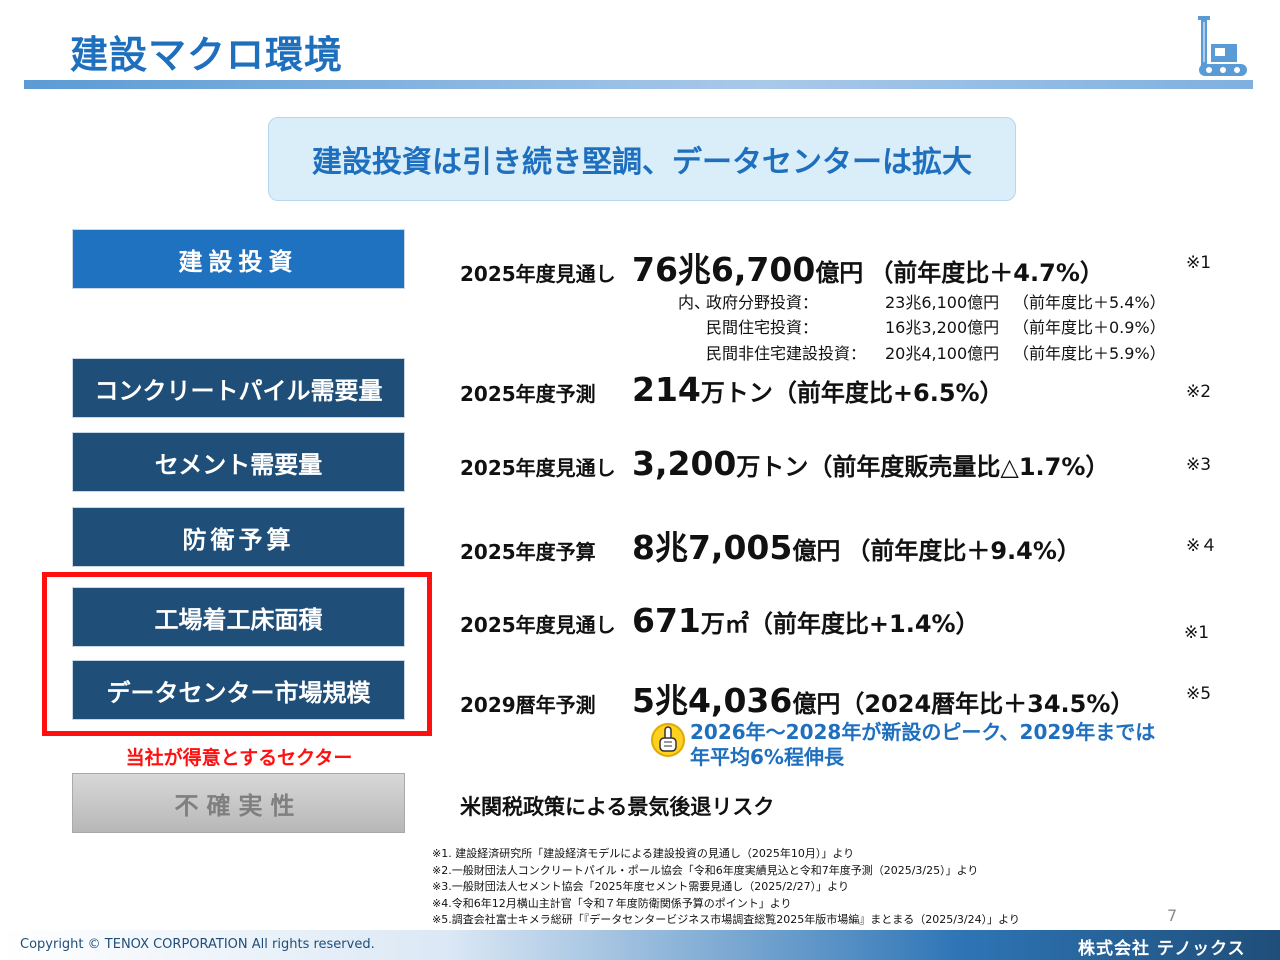 The height and width of the screenshot is (960, 1280). I want to click on tag-factory-floor-area: 工場着工床面積, so click(238, 617).